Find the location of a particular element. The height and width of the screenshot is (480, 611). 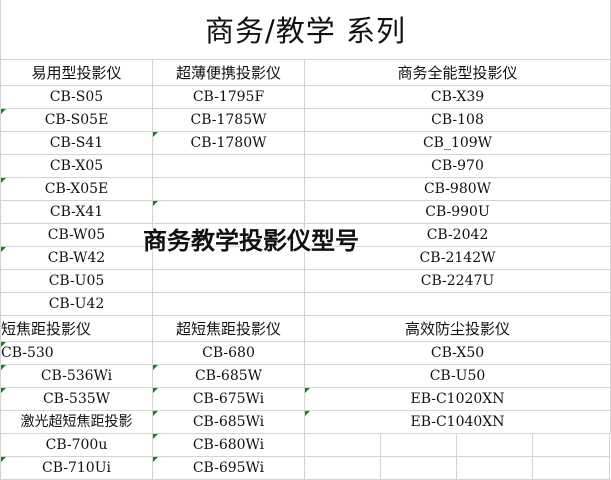

model-cell: CB-U42 is located at coordinates (76, 304).